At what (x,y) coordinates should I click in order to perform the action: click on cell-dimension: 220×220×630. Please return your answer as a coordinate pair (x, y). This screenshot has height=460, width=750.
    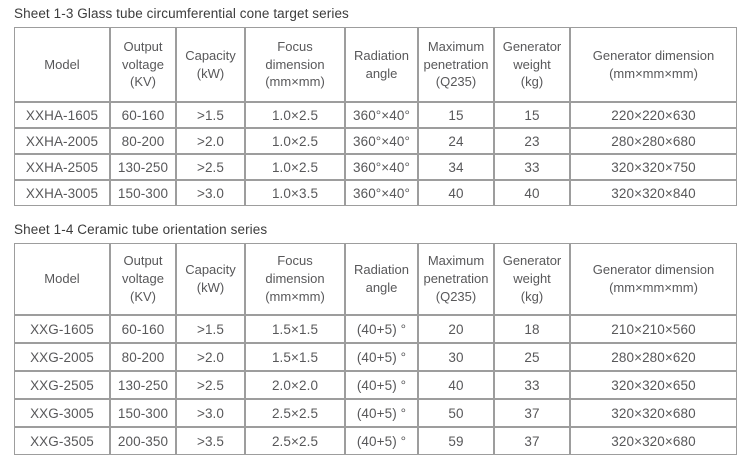
    Looking at the image, I should click on (653, 115).